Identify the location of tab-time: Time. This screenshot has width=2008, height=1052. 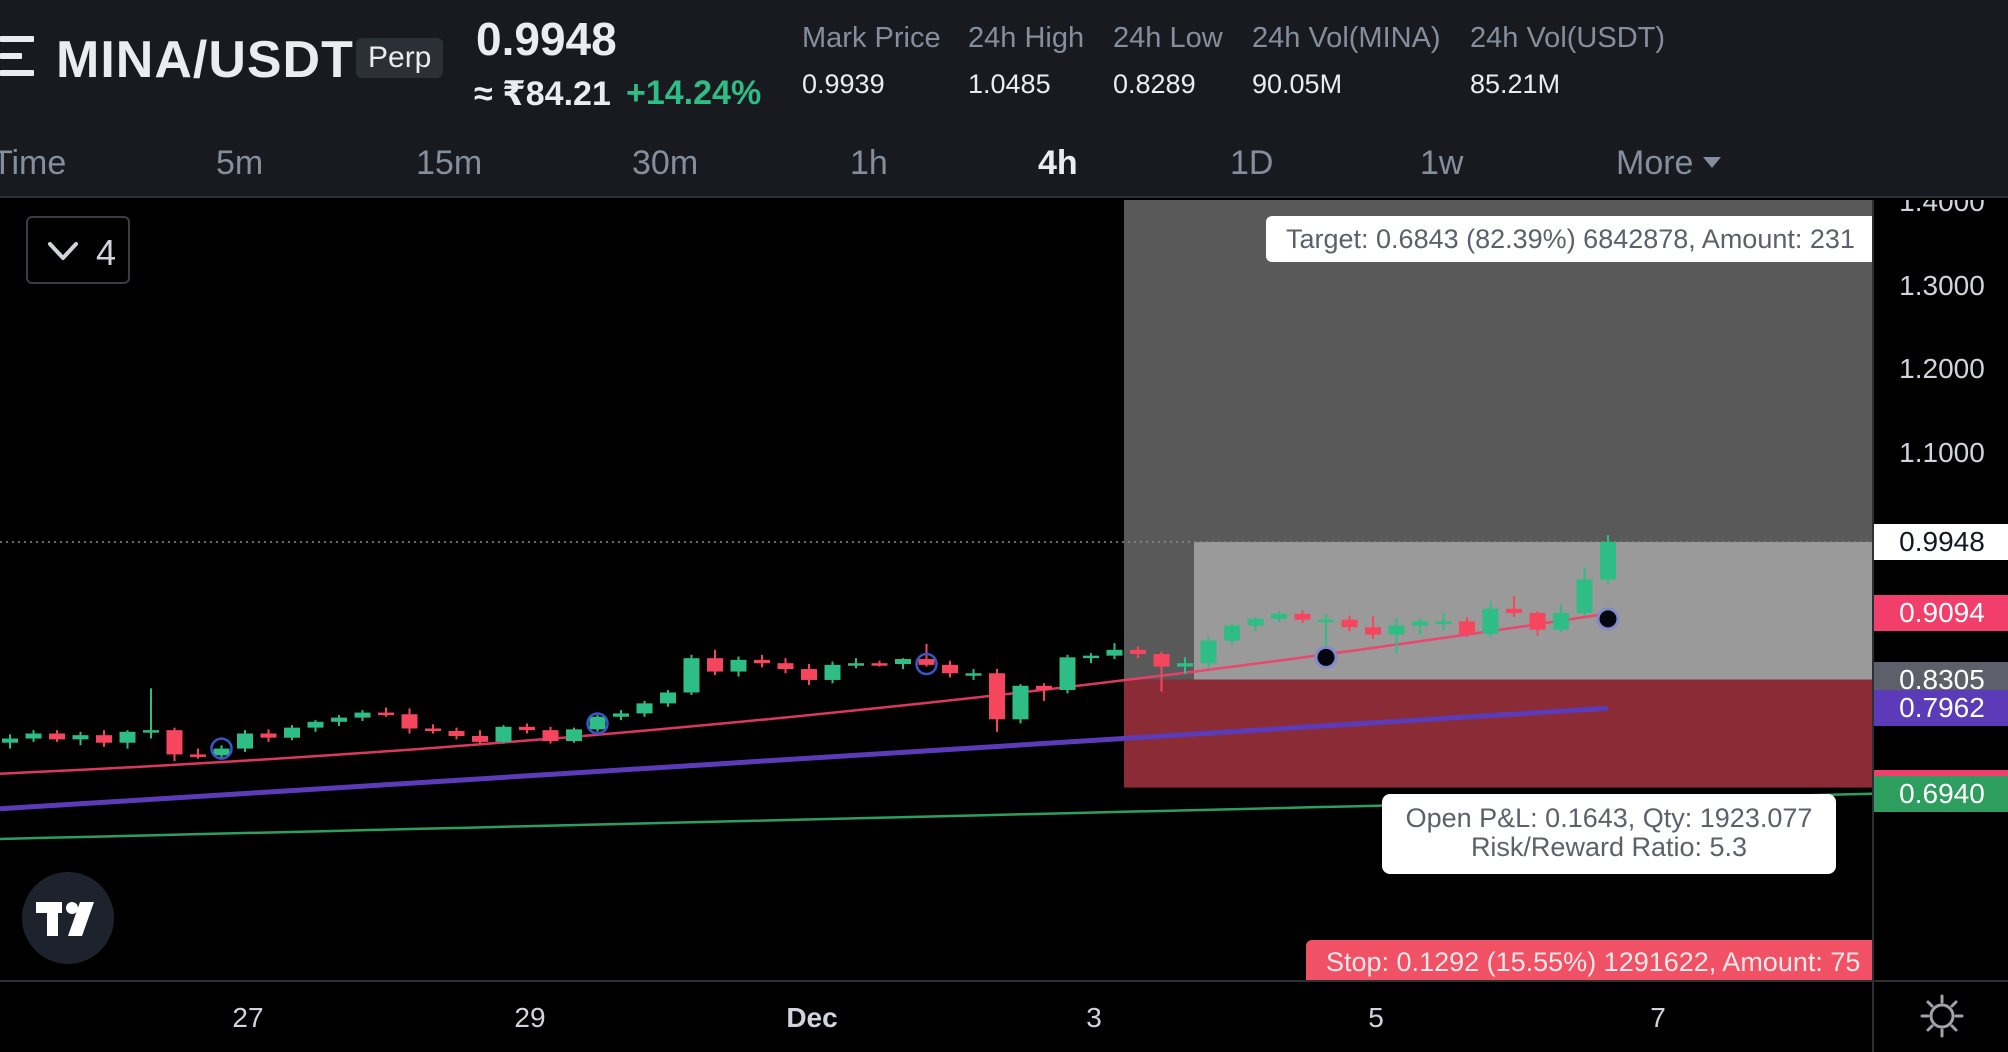
(33, 163).